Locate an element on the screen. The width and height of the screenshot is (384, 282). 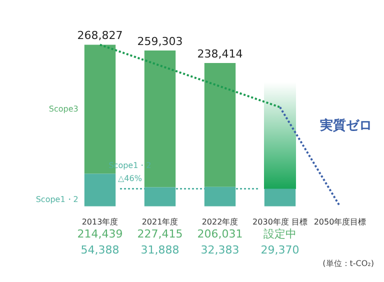
data-label: 206,031 is located at coordinates (220, 233).